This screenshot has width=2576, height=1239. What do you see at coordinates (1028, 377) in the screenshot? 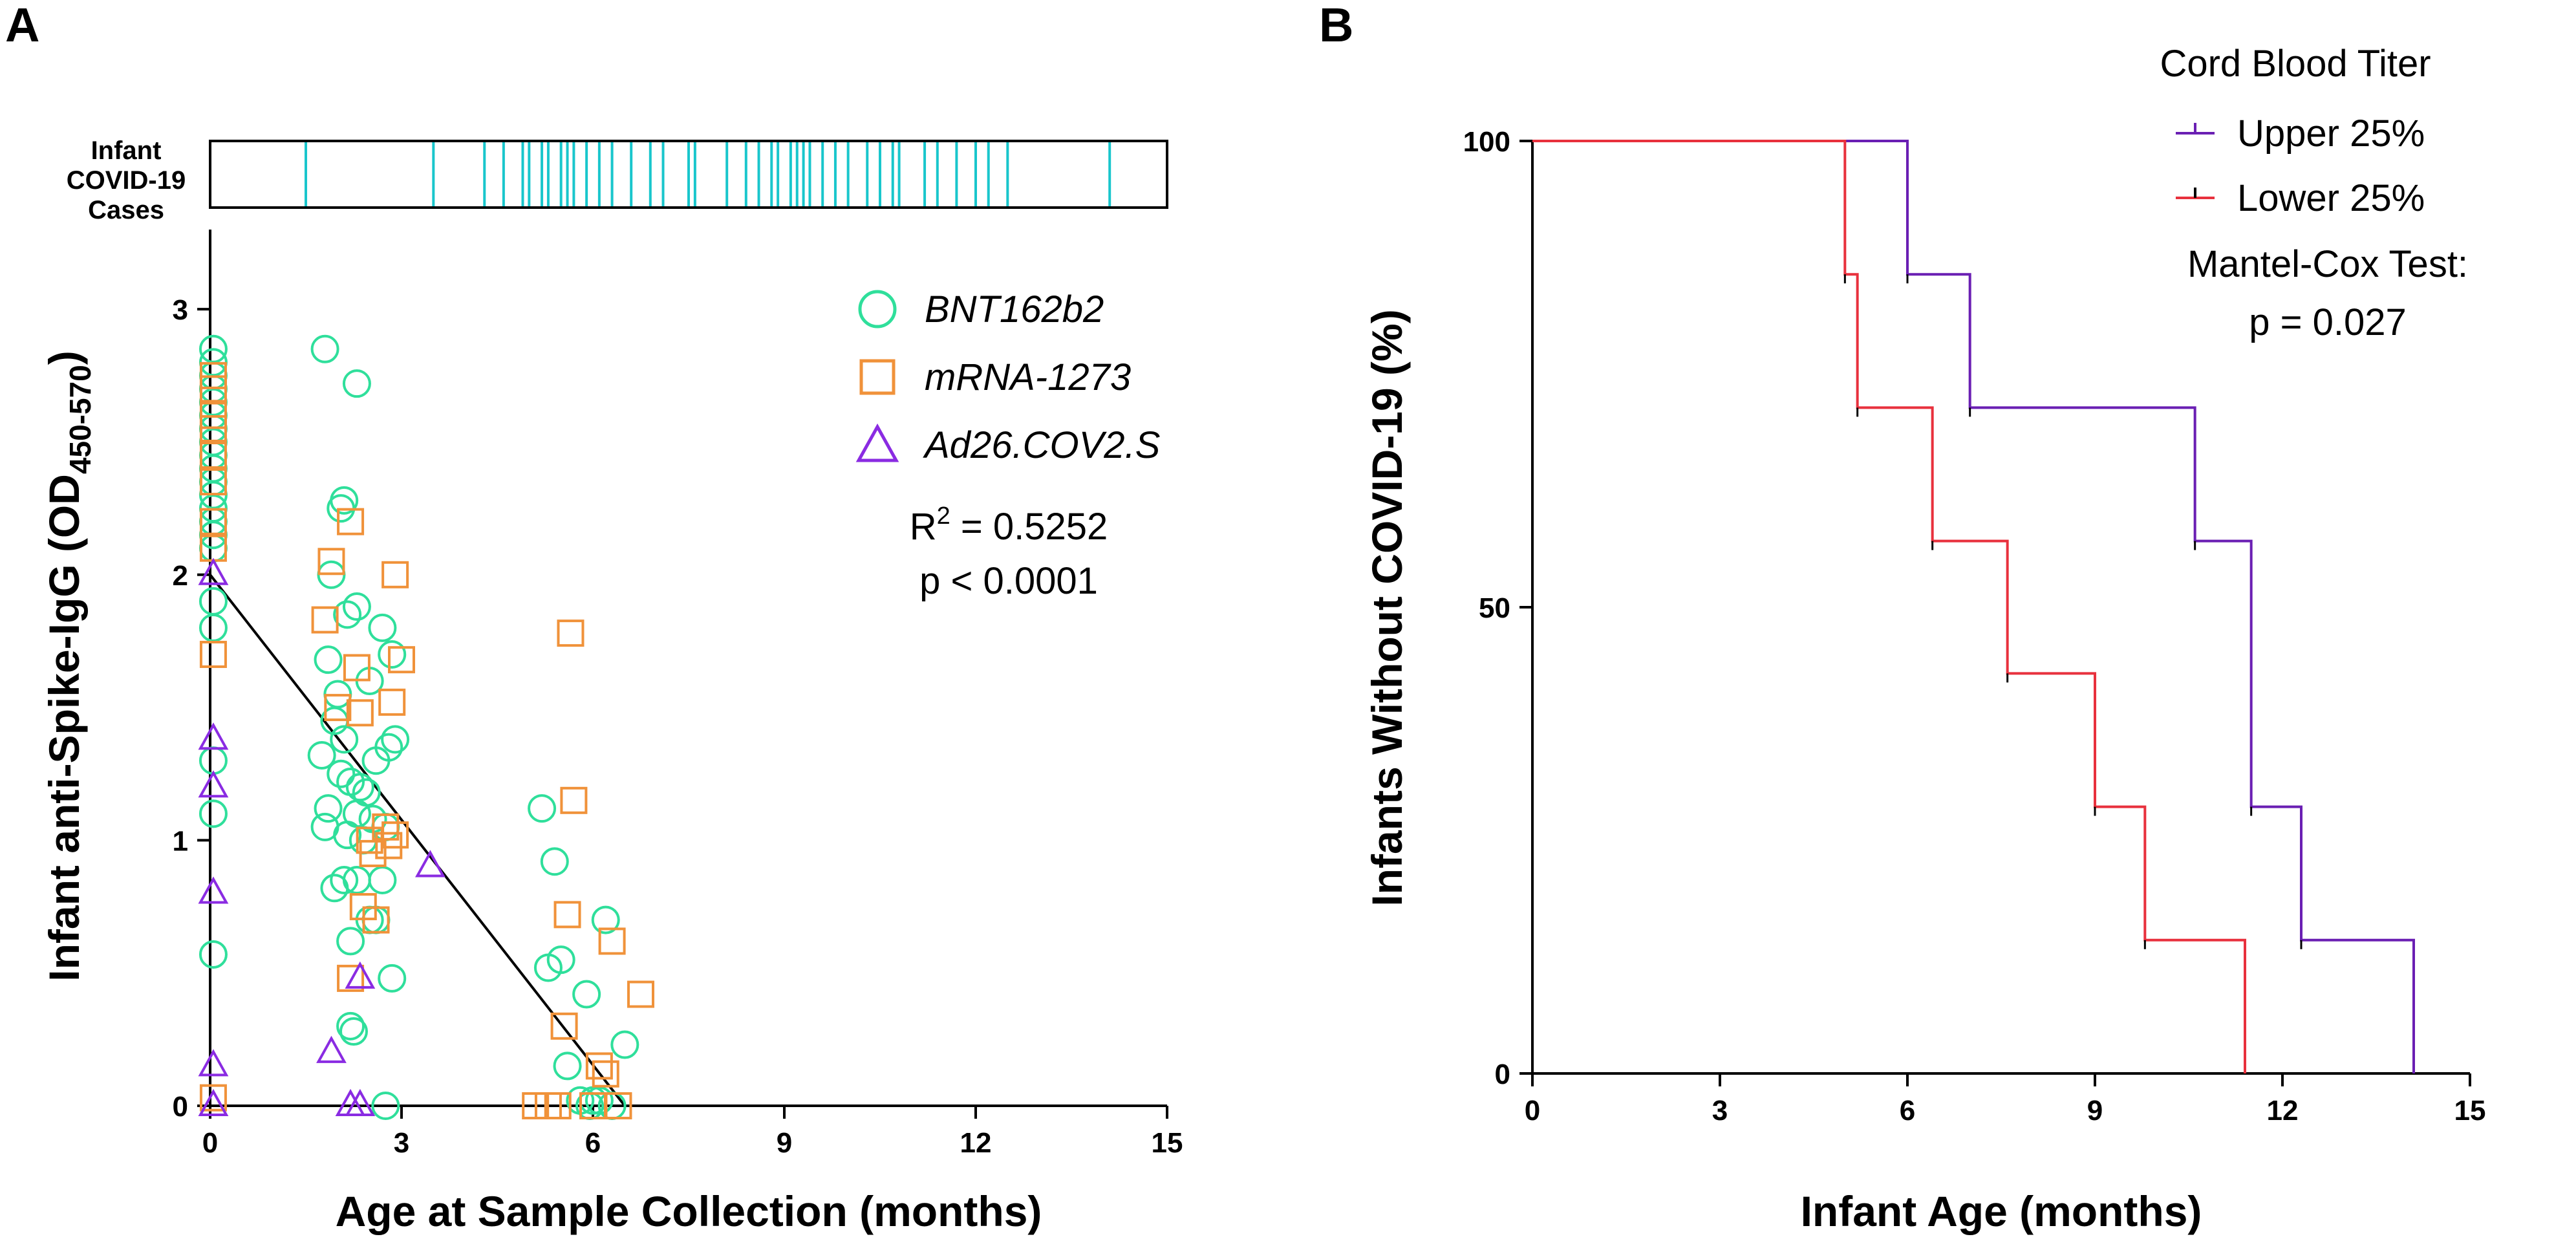
I see `legend-mrna-1273: mRNA-1273` at bounding box center [1028, 377].